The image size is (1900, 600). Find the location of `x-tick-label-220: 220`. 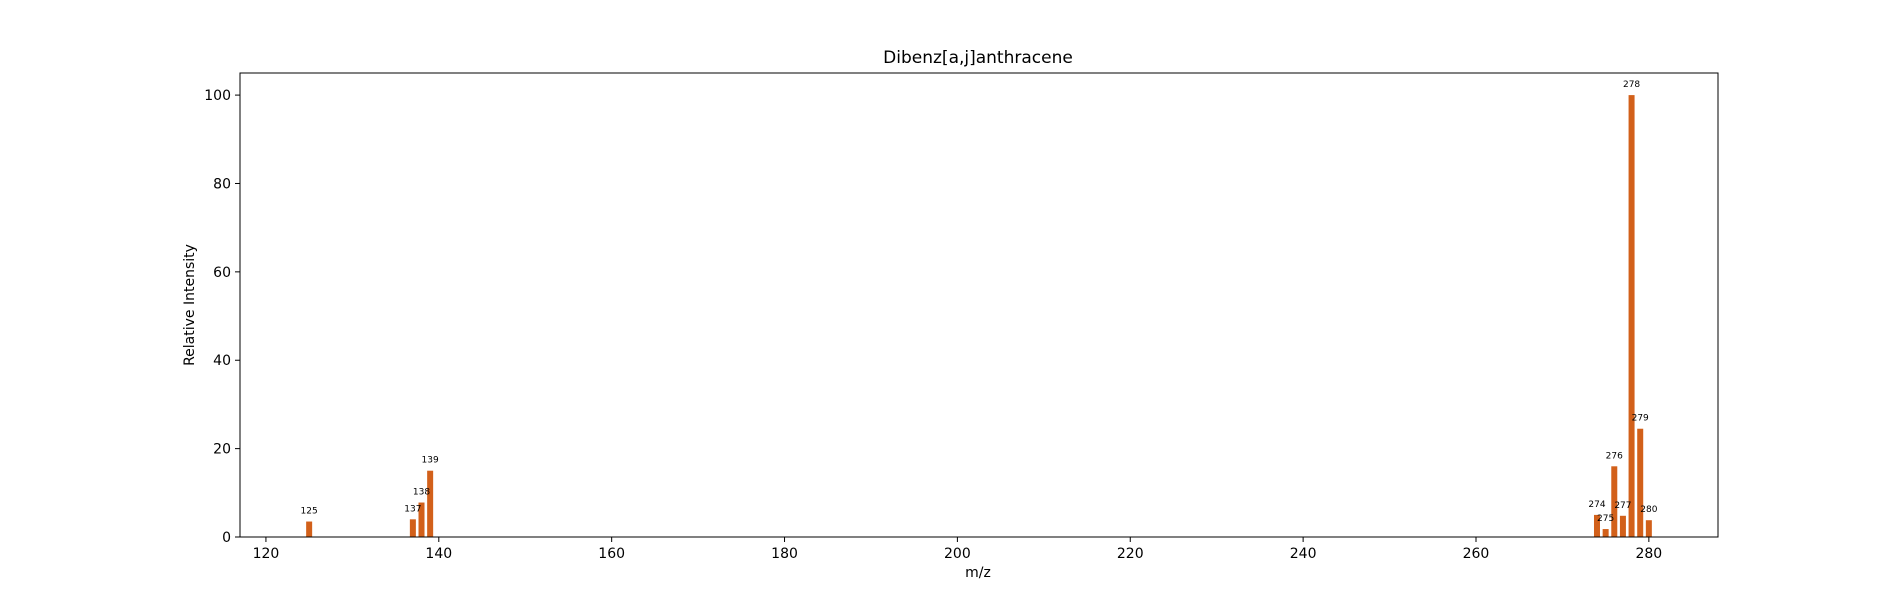

x-tick-label-220: 220 is located at coordinates (1130, 554).